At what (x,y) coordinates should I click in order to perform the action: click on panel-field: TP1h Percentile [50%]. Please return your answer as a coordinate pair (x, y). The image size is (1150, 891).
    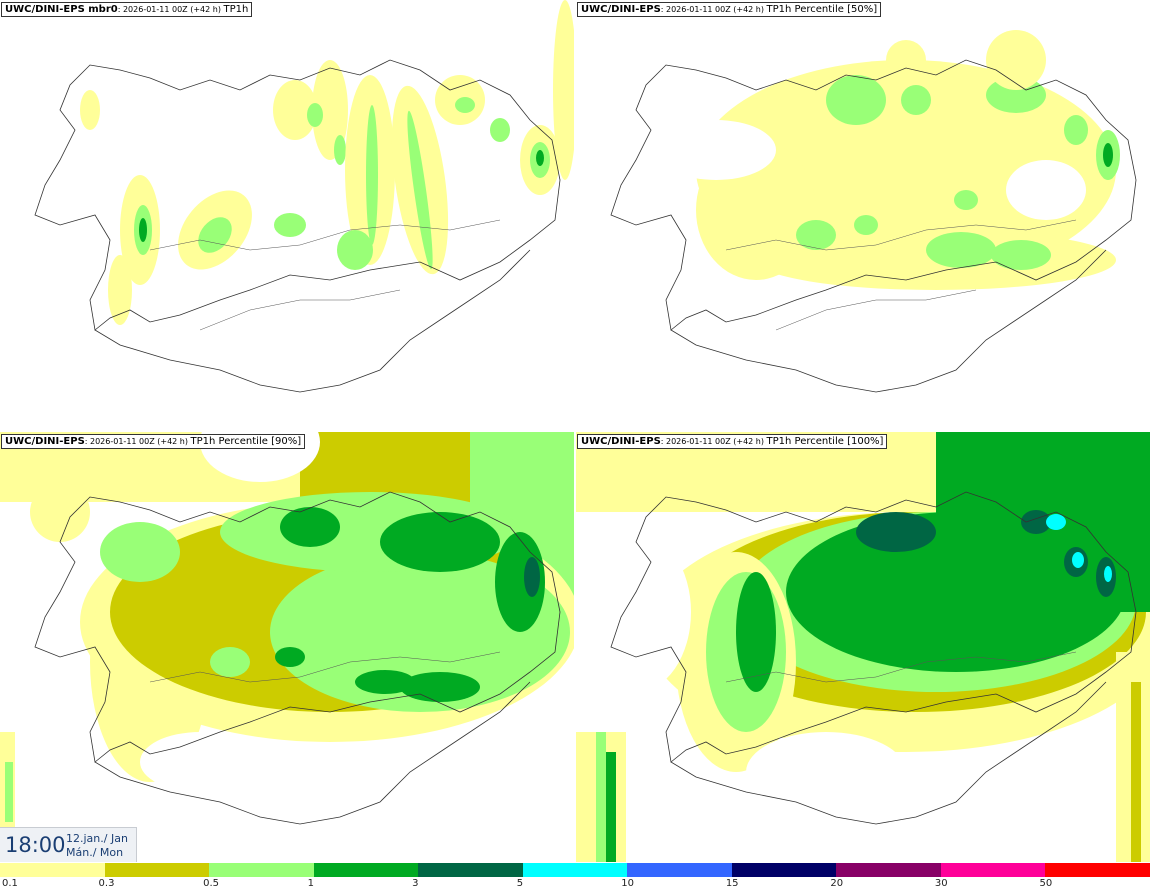
    Looking at the image, I should click on (822, 9).